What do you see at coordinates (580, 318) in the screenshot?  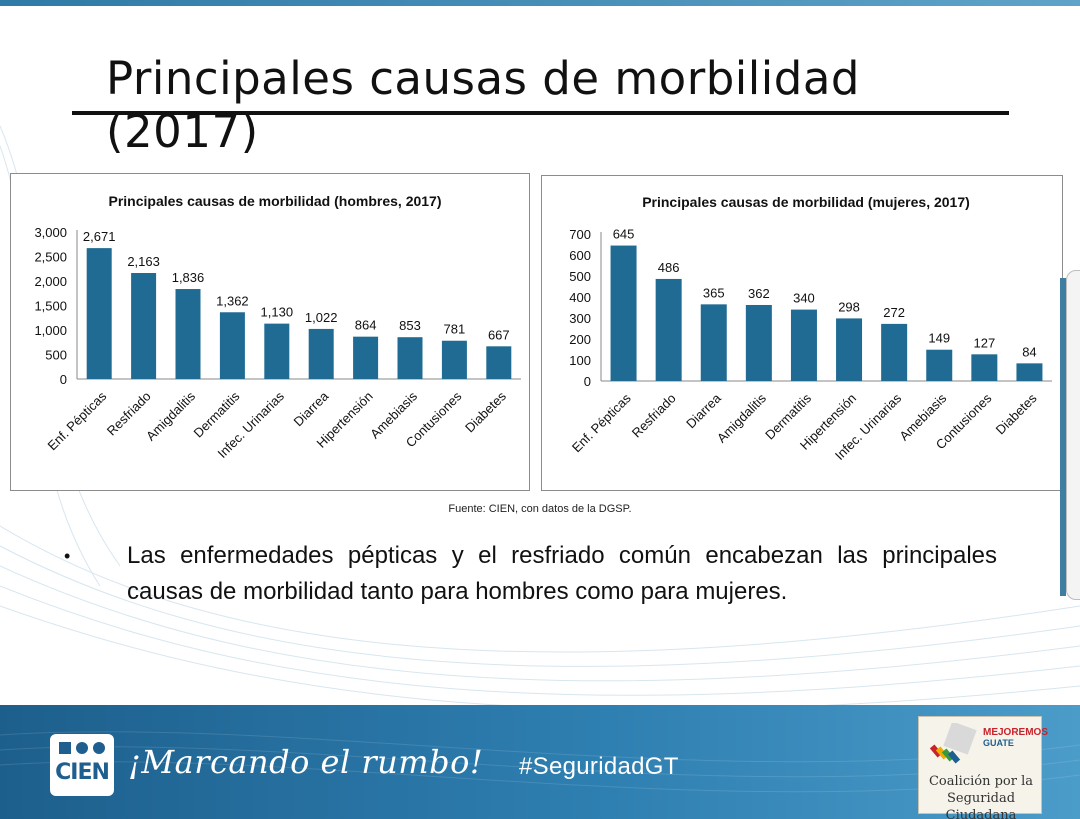 I see `y-tick-label: 300` at bounding box center [580, 318].